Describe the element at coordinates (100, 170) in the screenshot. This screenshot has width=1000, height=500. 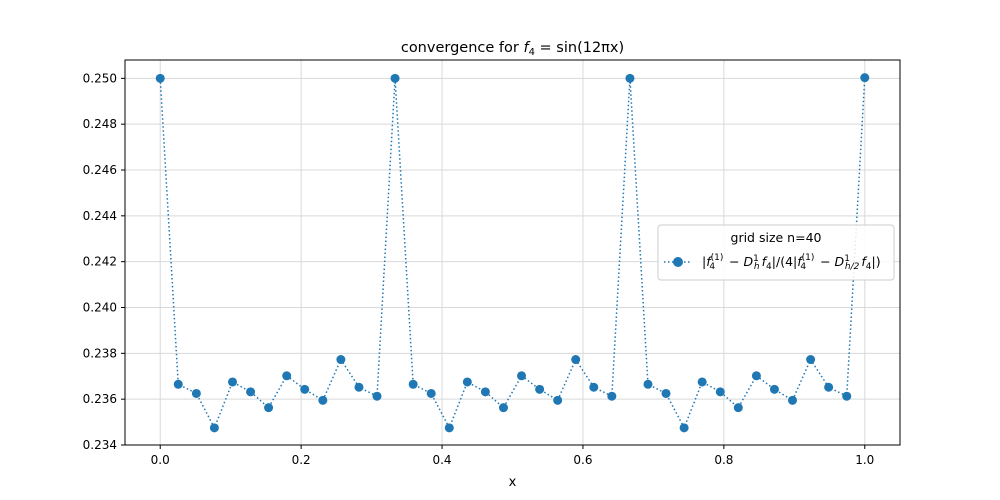
I see `y-tick-label: 0.246` at that location.